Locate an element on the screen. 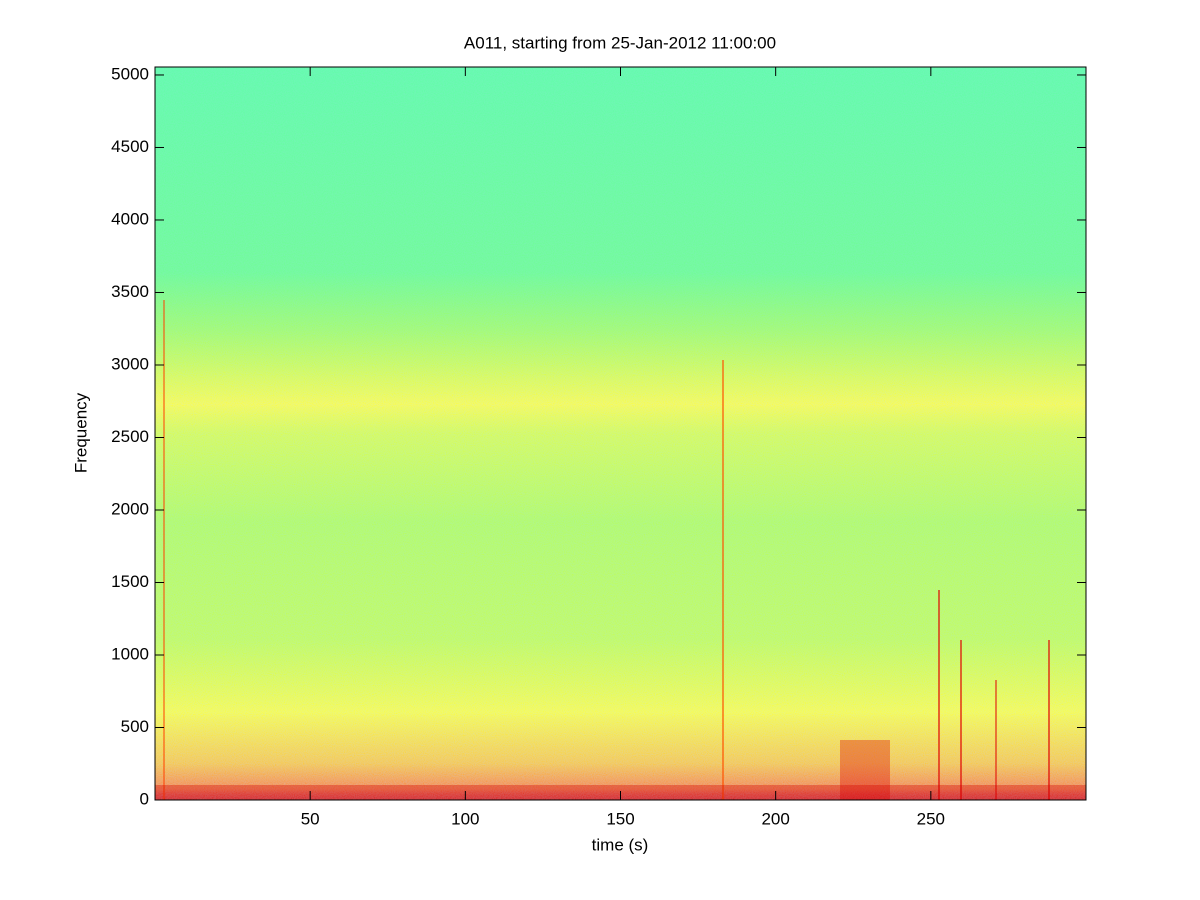 The image size is (1200, 900). y-axis-label: Frequency is located at coordinates (80, 432).